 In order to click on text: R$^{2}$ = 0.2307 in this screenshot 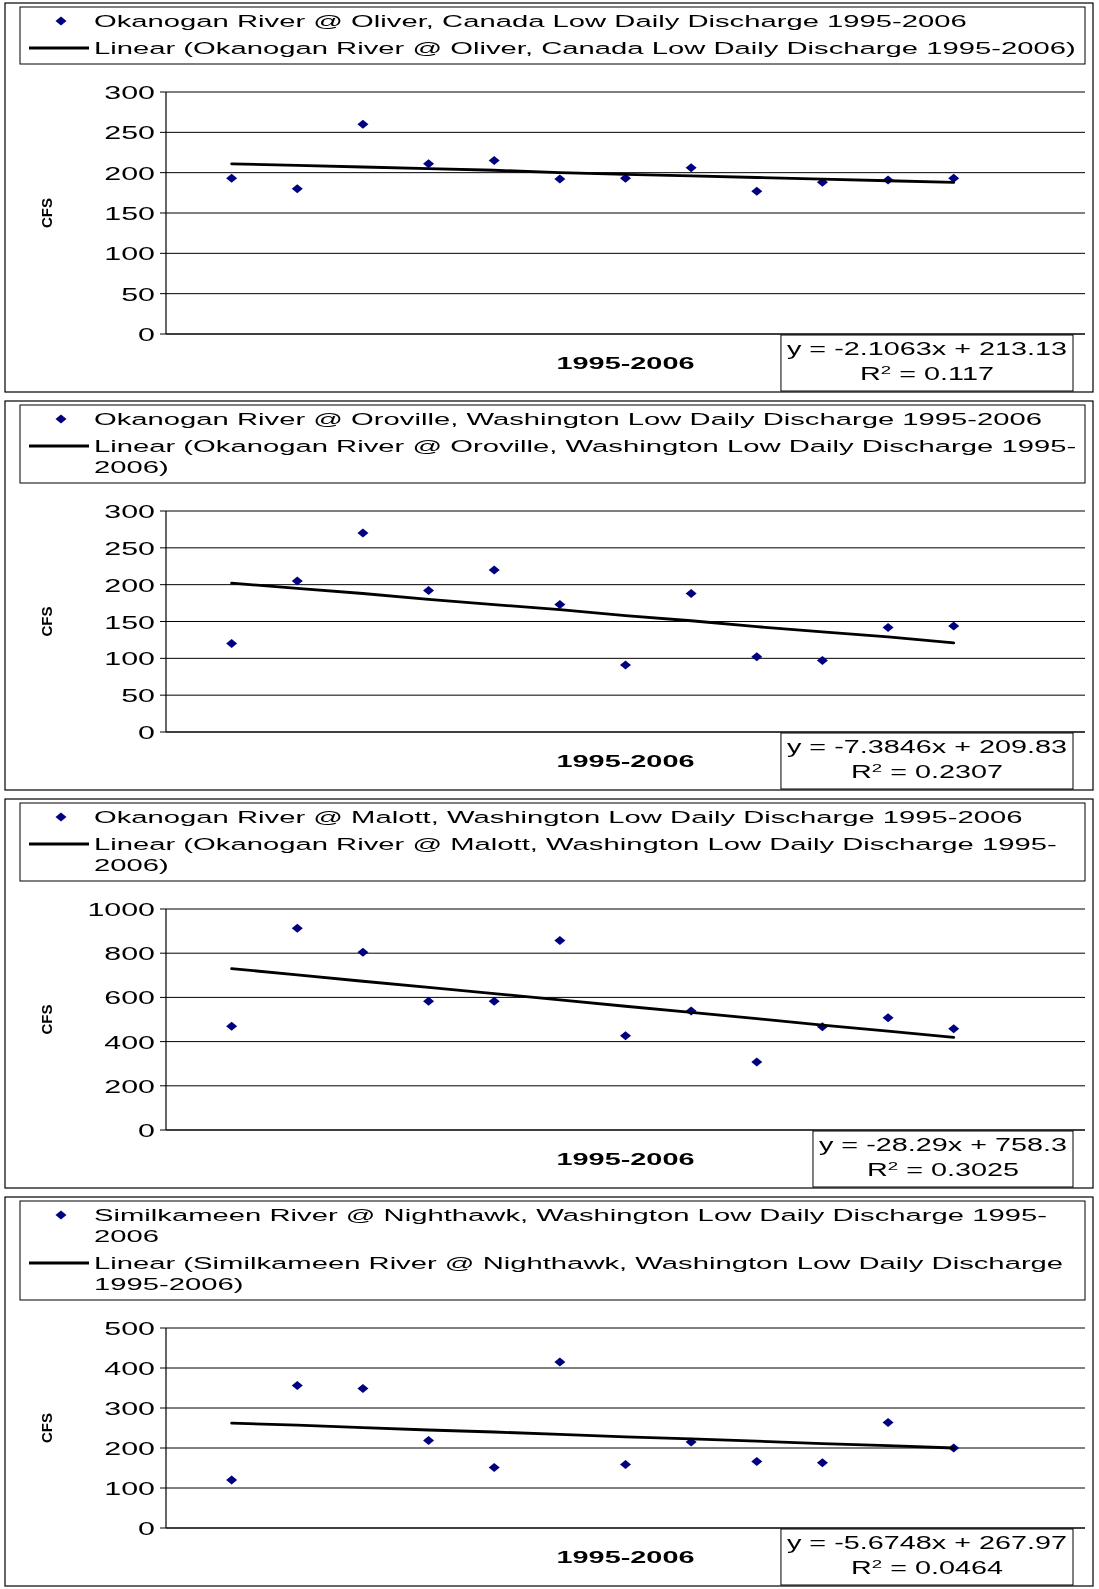, I will do `click(927, 771)`.